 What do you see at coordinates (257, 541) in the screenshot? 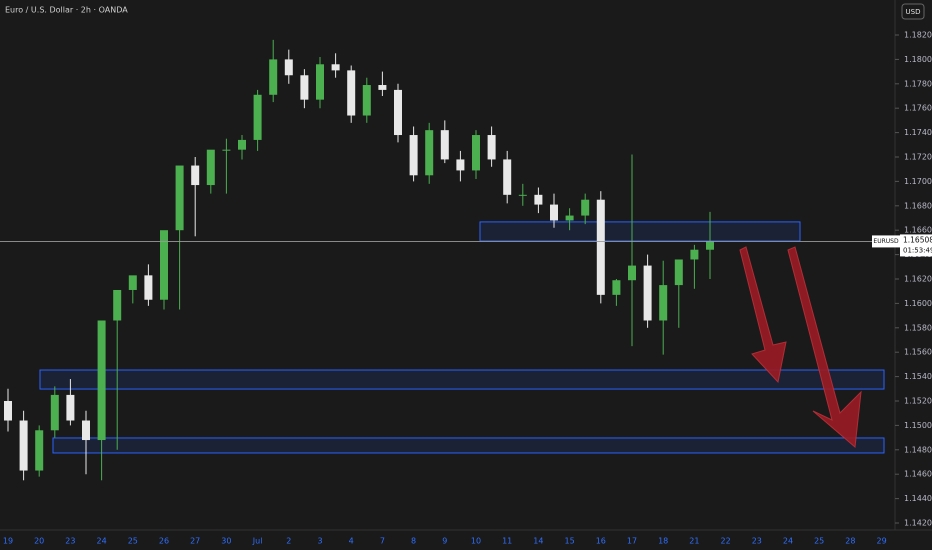
I see `x-tick-label: Jul` at bounding box center [257, 541].